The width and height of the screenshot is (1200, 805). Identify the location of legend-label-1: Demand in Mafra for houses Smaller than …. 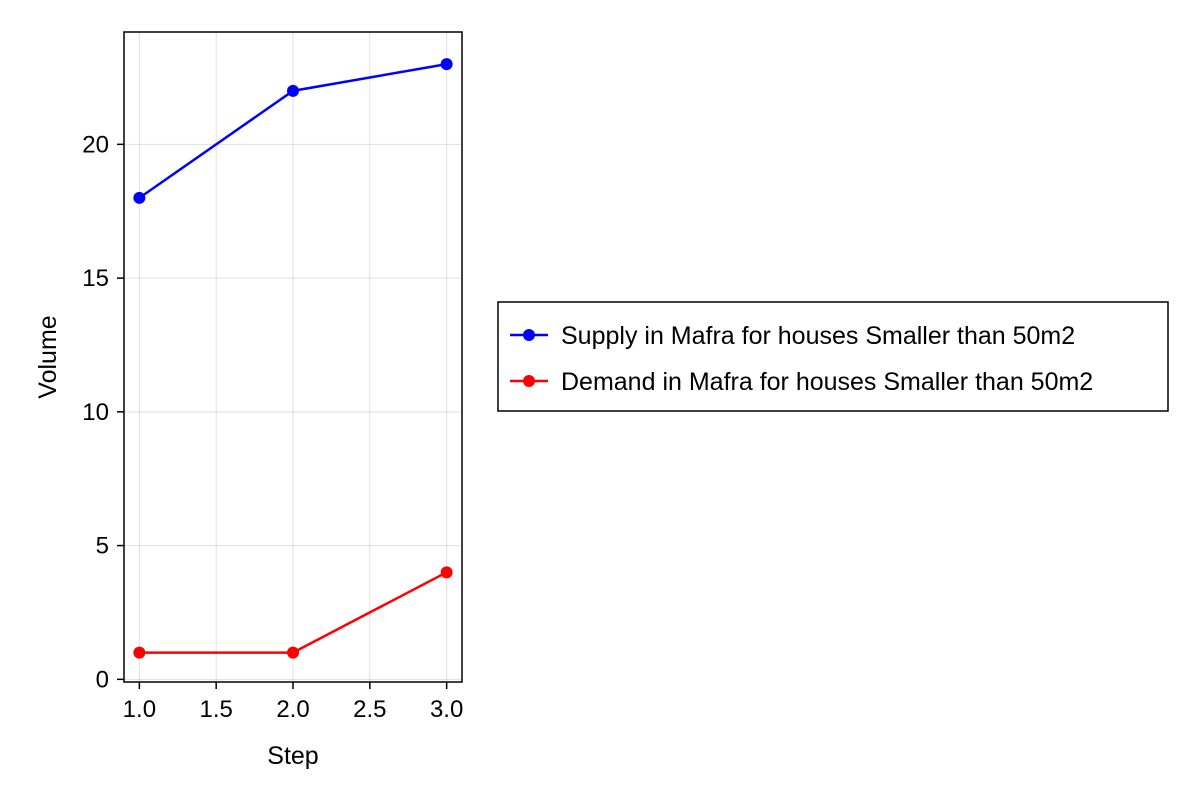
(827, 382).